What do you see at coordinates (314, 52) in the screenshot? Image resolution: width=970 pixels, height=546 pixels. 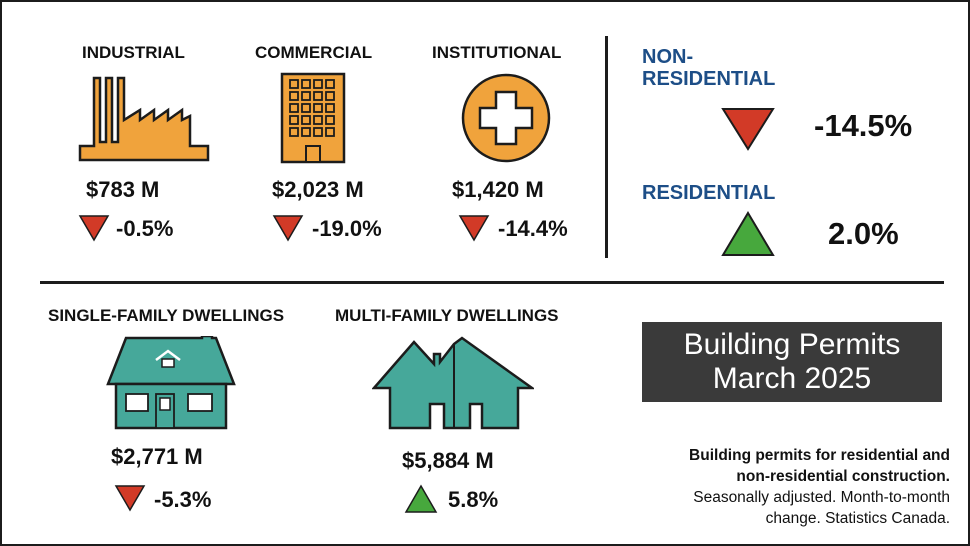 I see `commercial-label: COMMERCIAL` at bounding box center [314, 52].